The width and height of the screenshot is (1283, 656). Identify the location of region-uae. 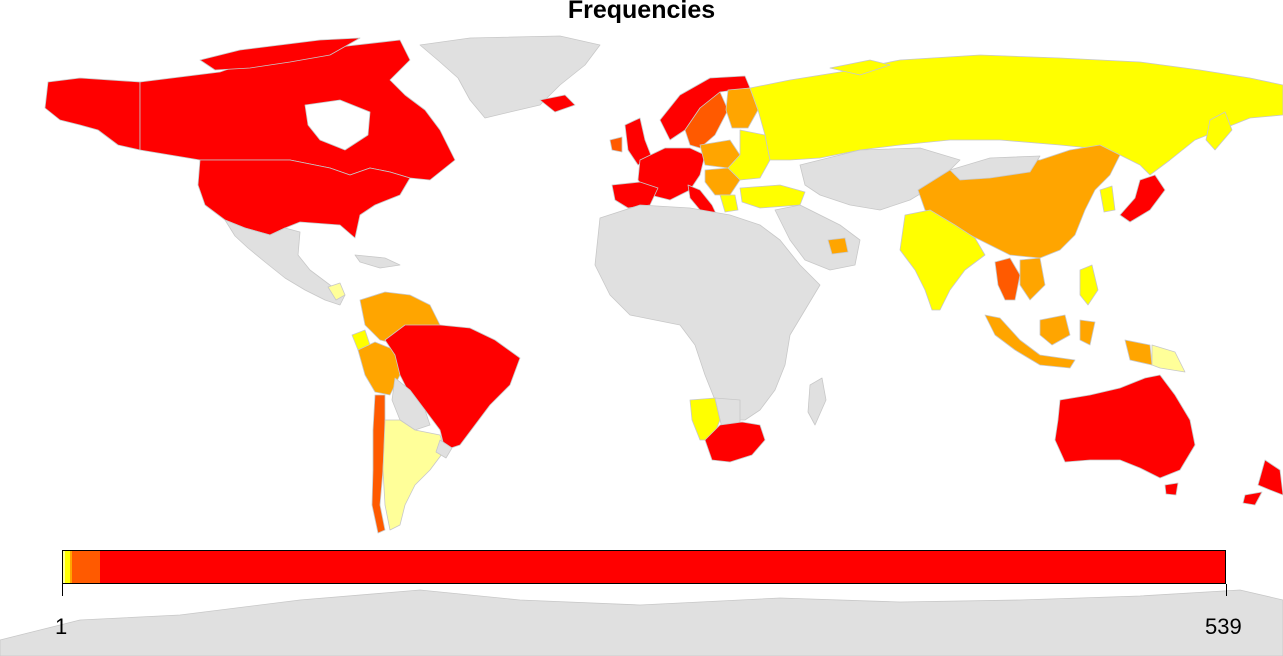
(838, 246).